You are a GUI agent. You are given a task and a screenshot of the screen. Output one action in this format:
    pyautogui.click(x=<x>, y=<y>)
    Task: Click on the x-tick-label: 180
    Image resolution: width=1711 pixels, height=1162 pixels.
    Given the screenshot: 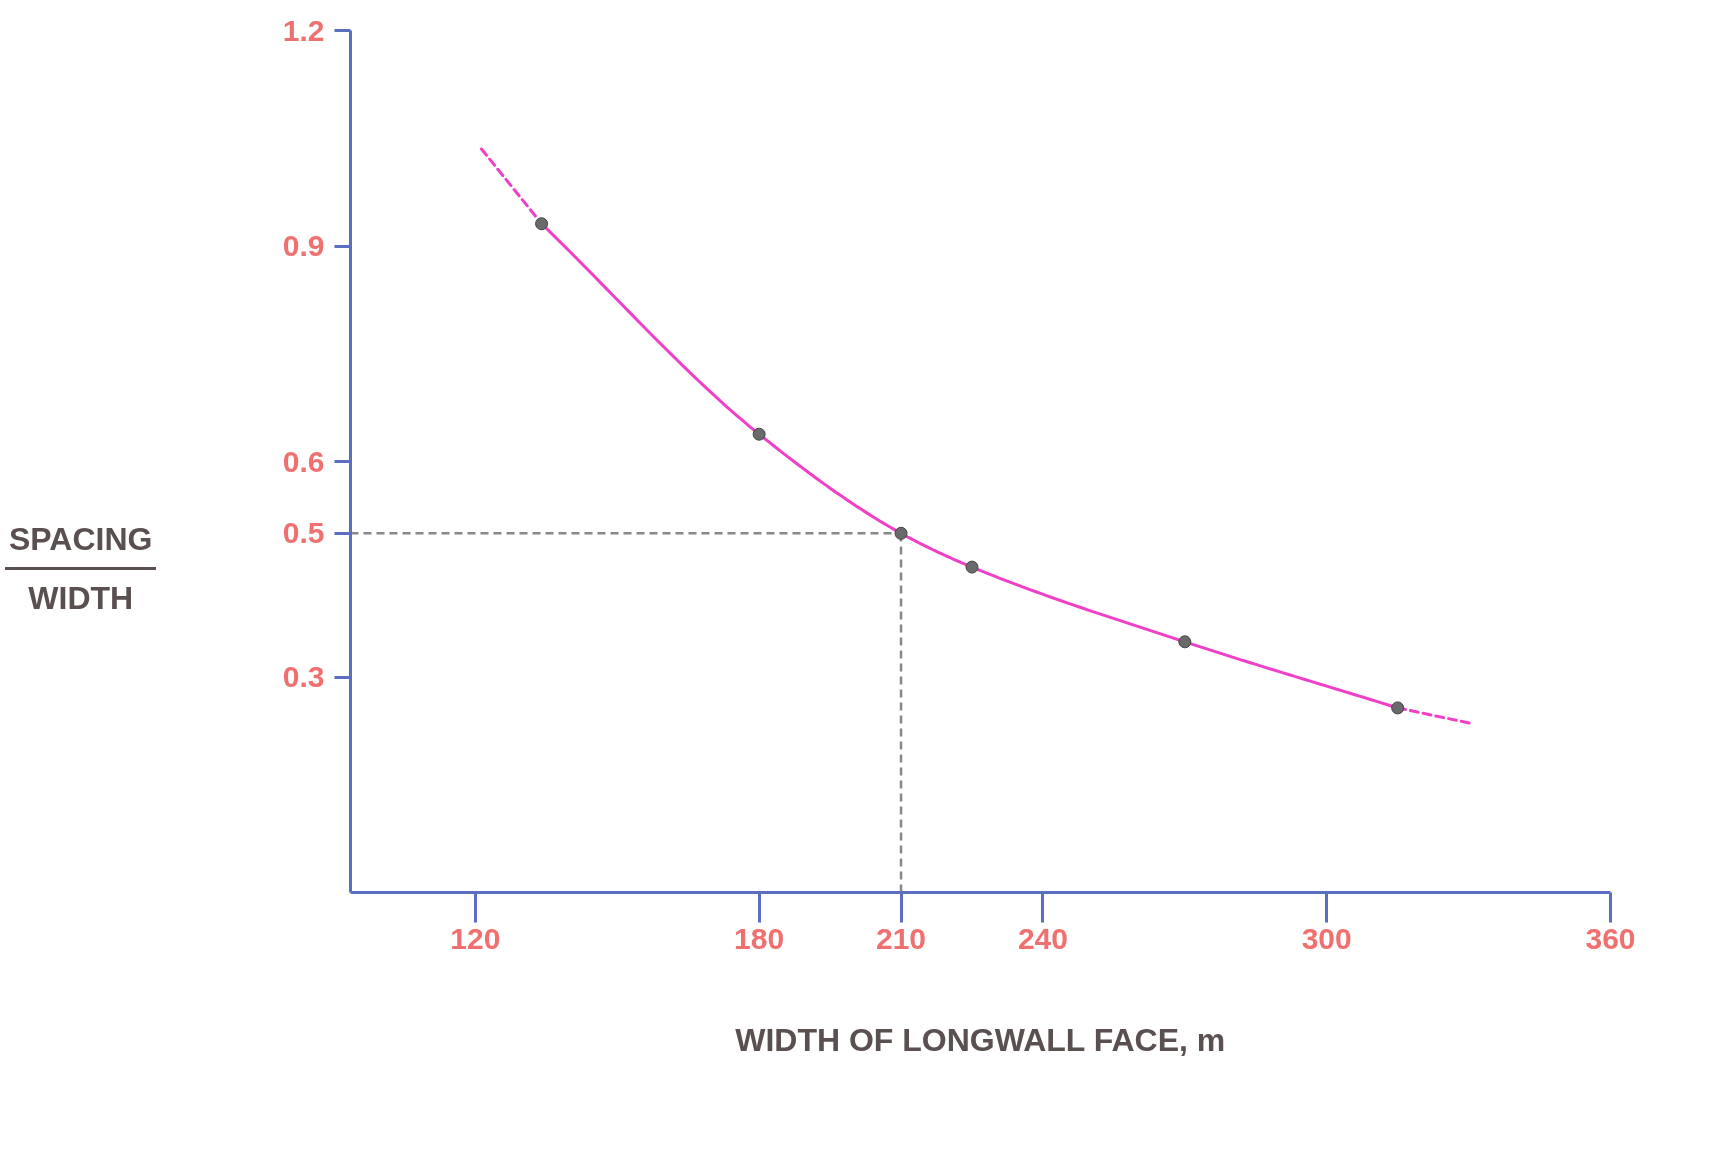 What is the action you would take?
    pyautogui.click(x=759, y=938)
    